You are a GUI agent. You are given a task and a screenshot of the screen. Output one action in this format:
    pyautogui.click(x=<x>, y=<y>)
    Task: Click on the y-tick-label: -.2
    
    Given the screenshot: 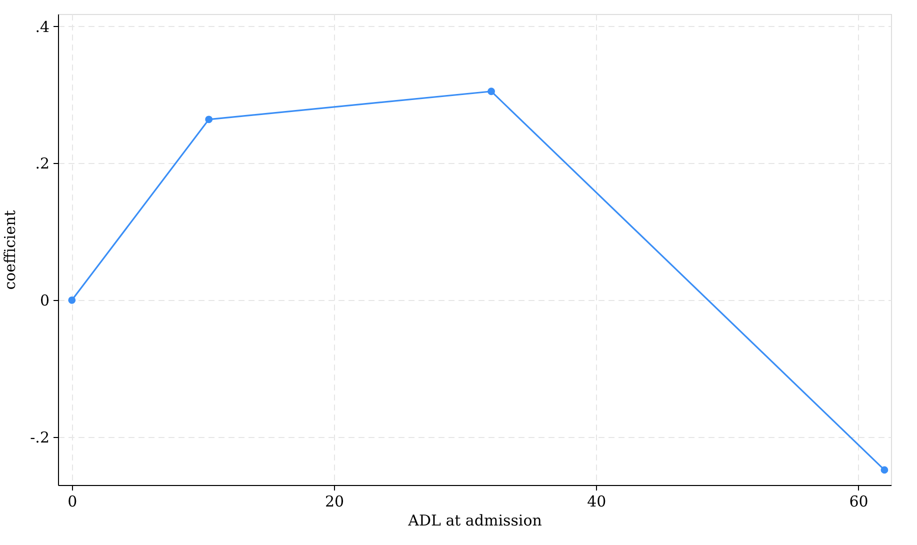 What is the action you would take?
    pyautogui.click(x=40, y=437)
    